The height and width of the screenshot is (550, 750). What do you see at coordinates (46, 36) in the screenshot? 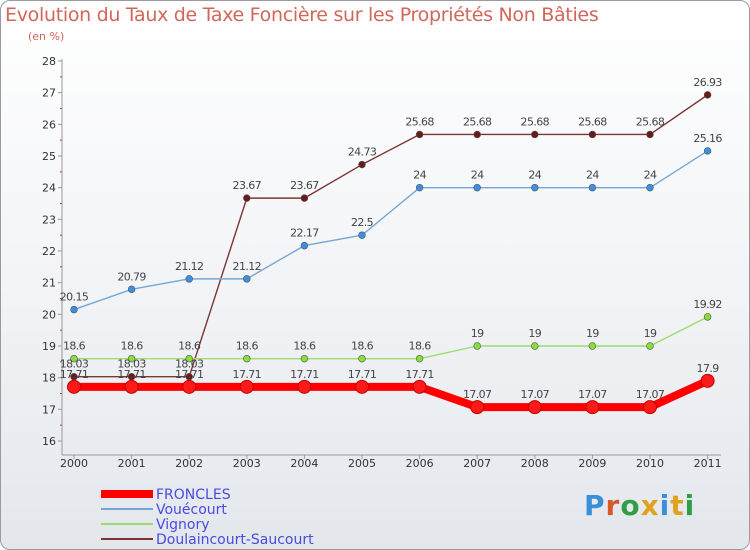
I see `y-axis-unit-label: (en %)` at bounding box center [46, 36].